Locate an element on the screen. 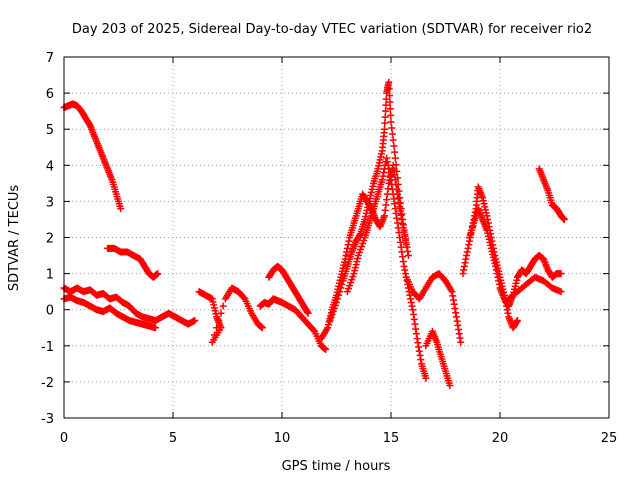  x-tick-label: 0 is located at coordinates (64, 438).